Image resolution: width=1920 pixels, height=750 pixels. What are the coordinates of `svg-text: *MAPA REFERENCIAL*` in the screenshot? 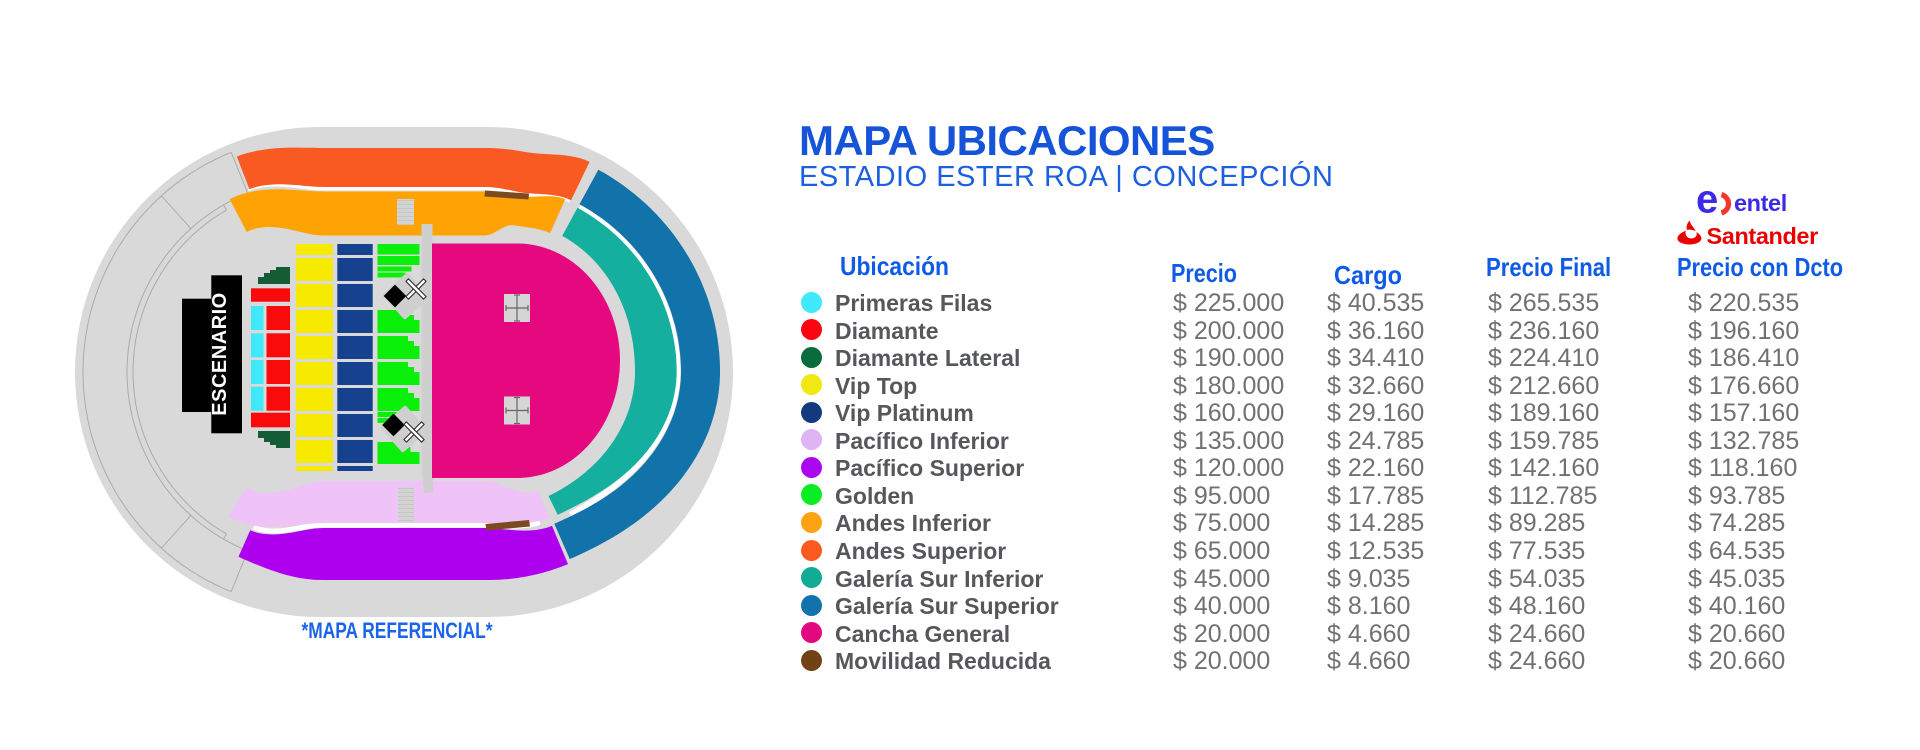 It's located at (397, 630).